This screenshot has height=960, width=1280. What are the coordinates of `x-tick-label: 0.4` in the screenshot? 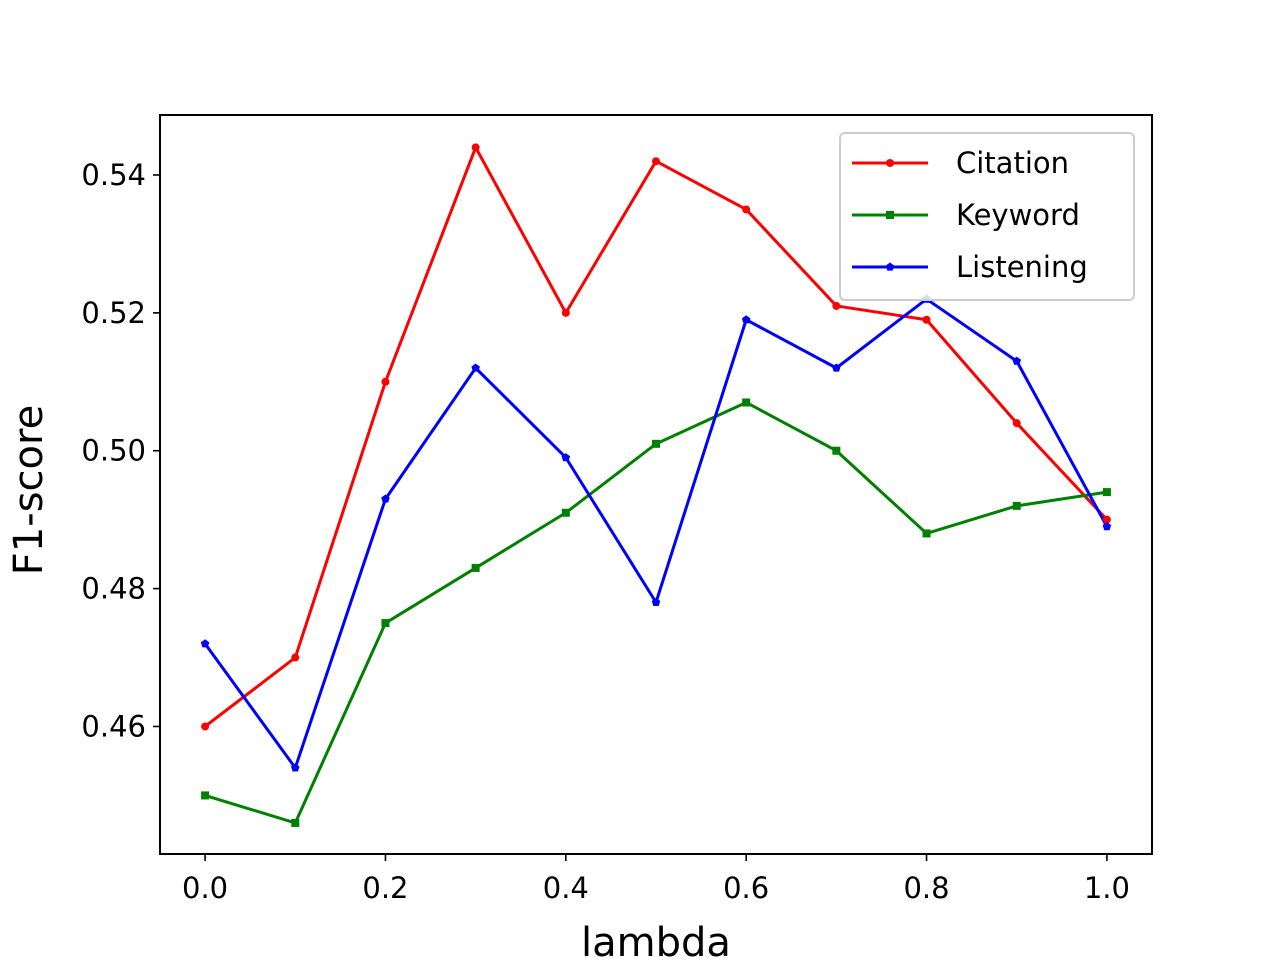 It's located at (566, 888).